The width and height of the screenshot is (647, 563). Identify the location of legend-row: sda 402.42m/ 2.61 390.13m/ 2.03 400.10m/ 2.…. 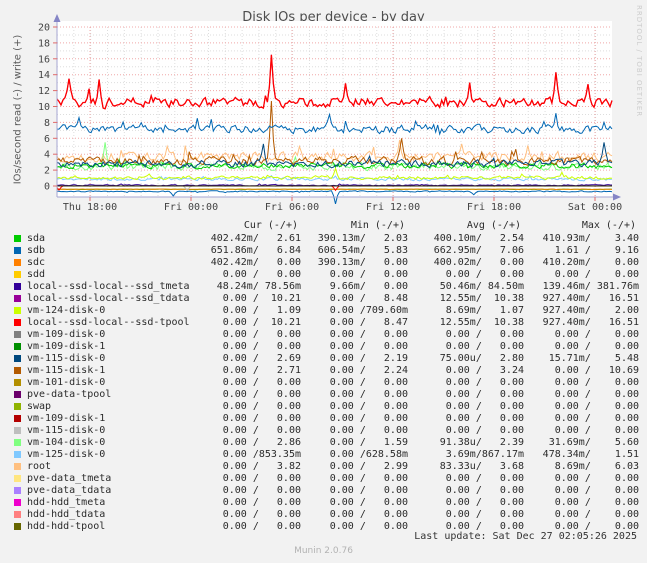
(323, 238).